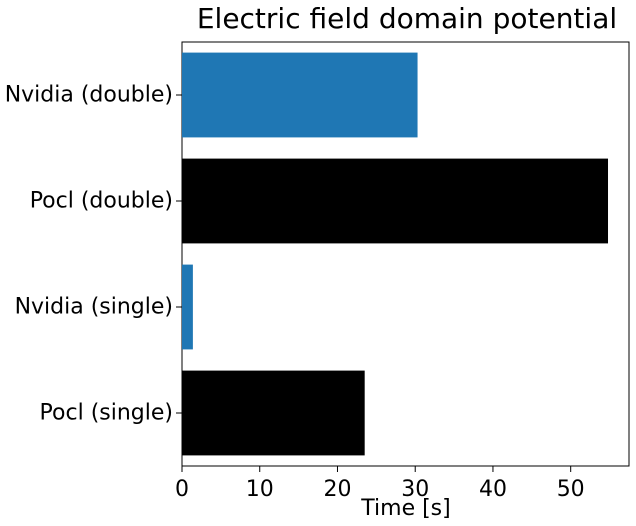  What do you see at coordinates (405, 508) in the screenshot?
I see `x-axis-label: Time [s]` at bounding box center [405, 508].